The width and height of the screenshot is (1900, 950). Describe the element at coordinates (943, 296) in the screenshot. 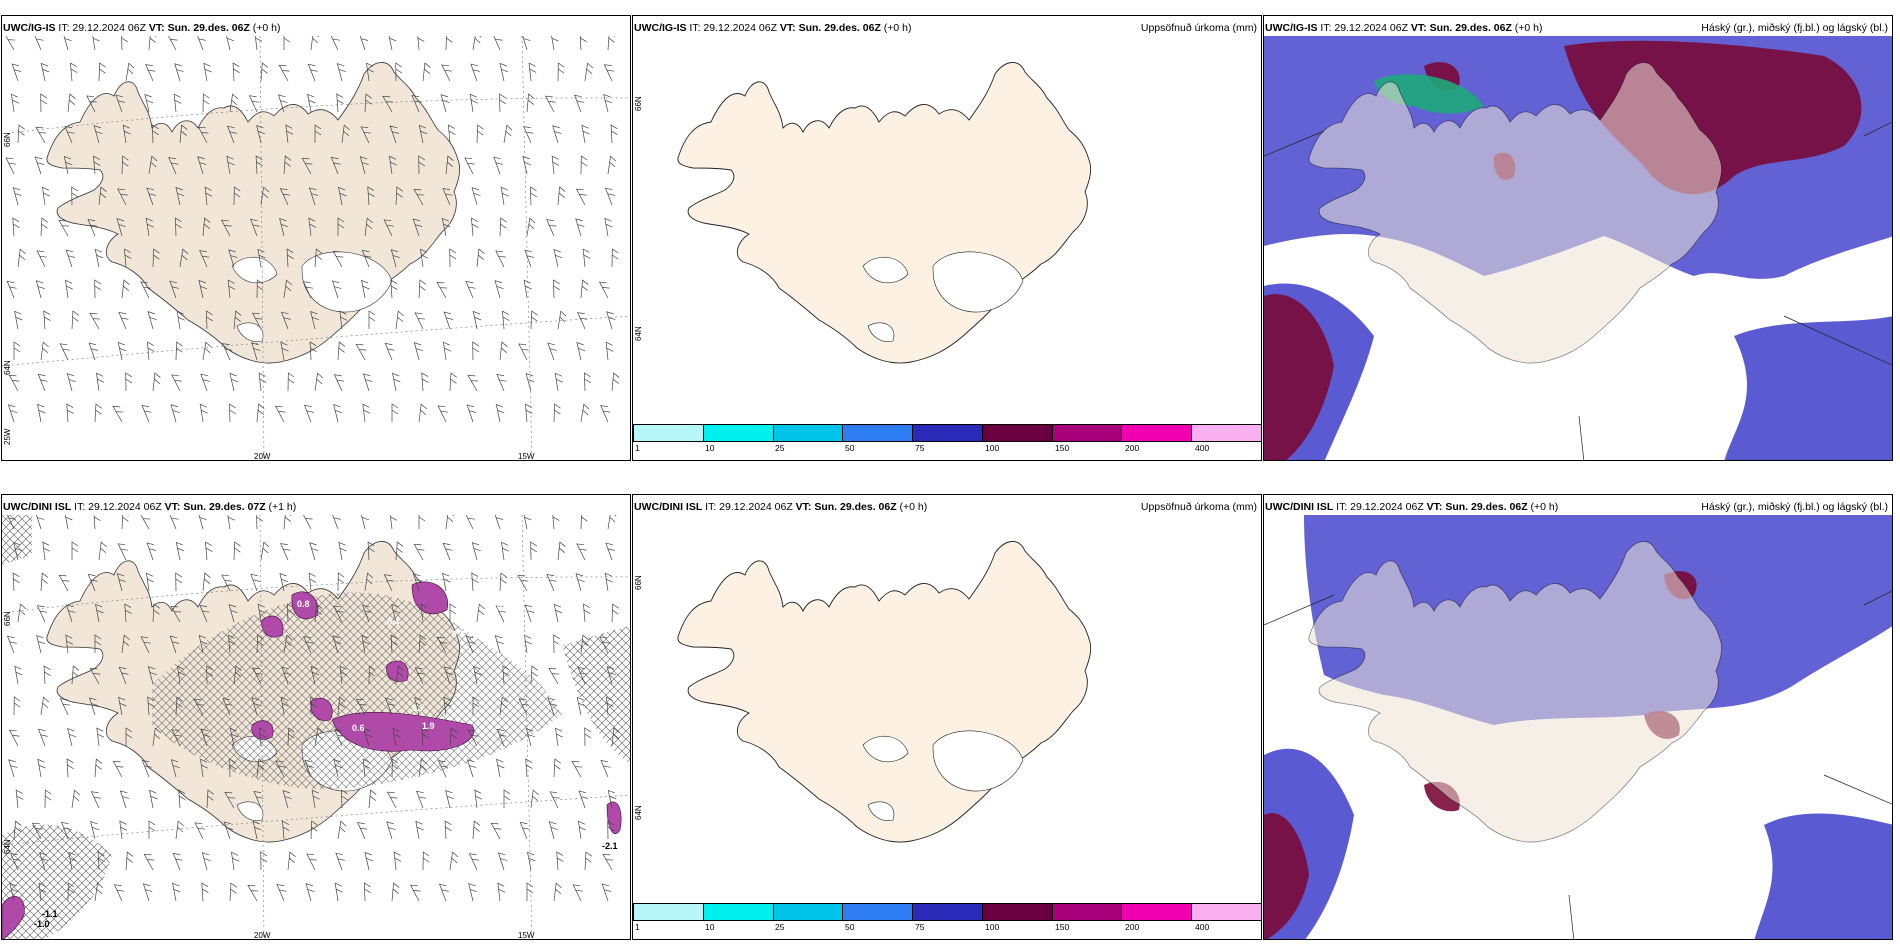

I see `glacier` at that location.